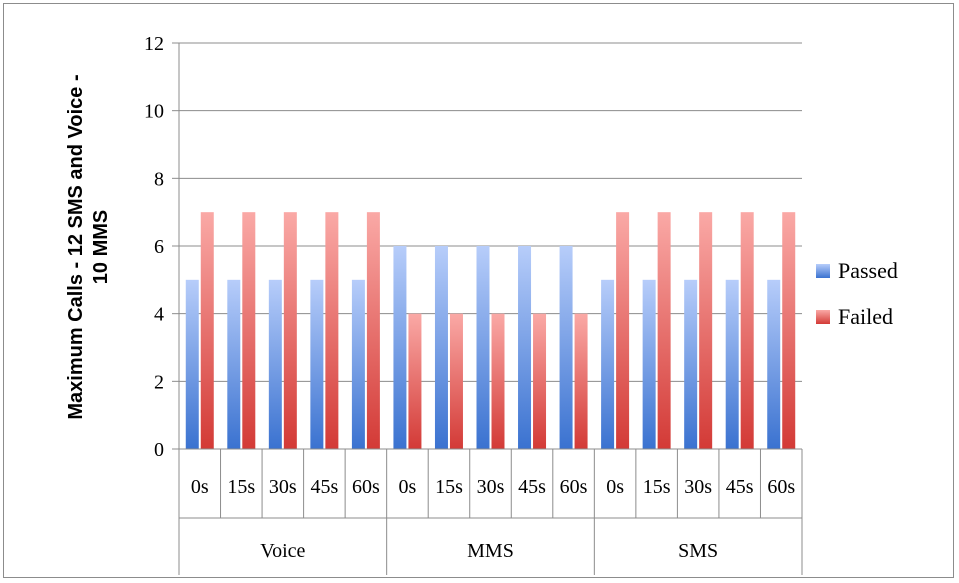  Describe the element at coordinates (76, 246) in the screenshot. I see `y-axis-title-line1: Maximum Calls - 12 SMS and Voice -` at that location.